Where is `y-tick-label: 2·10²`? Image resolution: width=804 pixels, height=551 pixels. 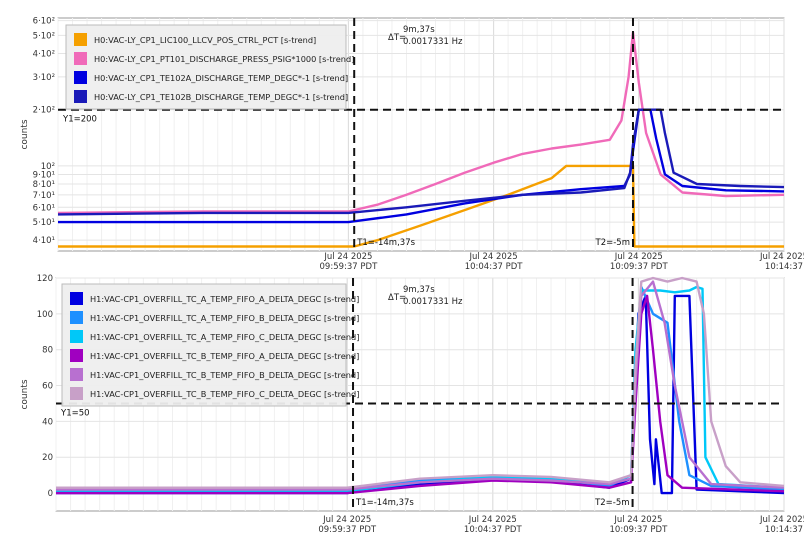
y-tick-label: 2·10² is located at coordinates (44, 111).